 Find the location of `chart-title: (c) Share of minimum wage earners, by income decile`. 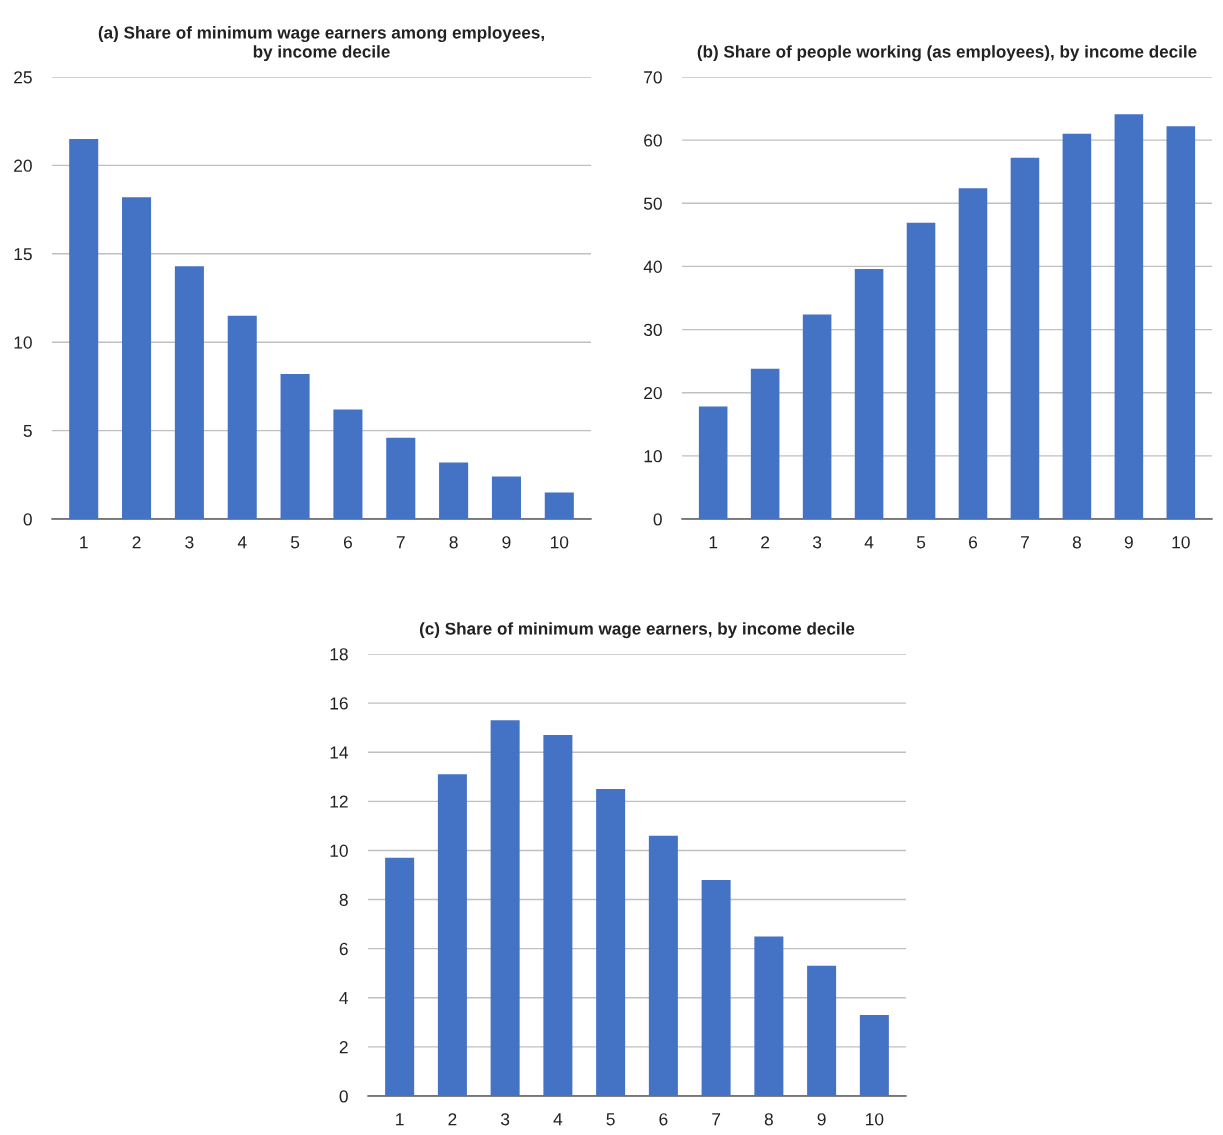

chart-title: (c) Share of minimum wage earners, by income decile is located at coordinates (637, 630).